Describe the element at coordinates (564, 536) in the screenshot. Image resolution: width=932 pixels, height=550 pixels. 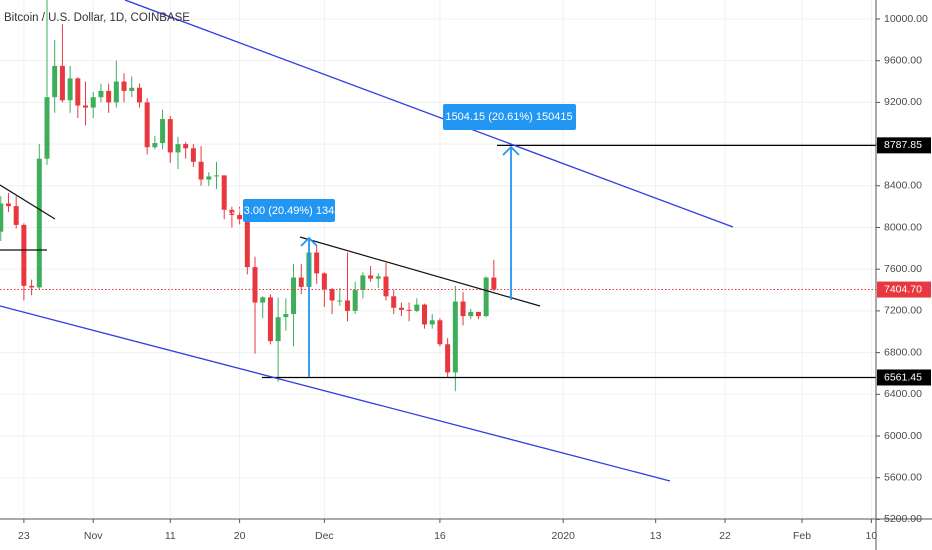
I see `x-tick-label: 2020` at that location.